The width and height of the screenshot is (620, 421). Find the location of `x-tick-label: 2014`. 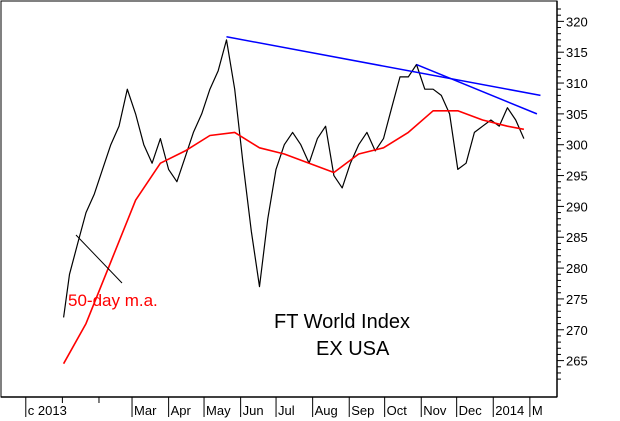

x-tick-label: 2014 is located at coordinates (509, 410).